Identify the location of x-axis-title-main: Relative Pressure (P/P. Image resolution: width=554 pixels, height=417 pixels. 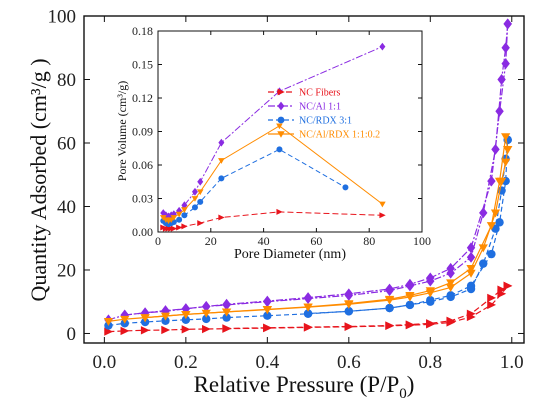
(297, 384).